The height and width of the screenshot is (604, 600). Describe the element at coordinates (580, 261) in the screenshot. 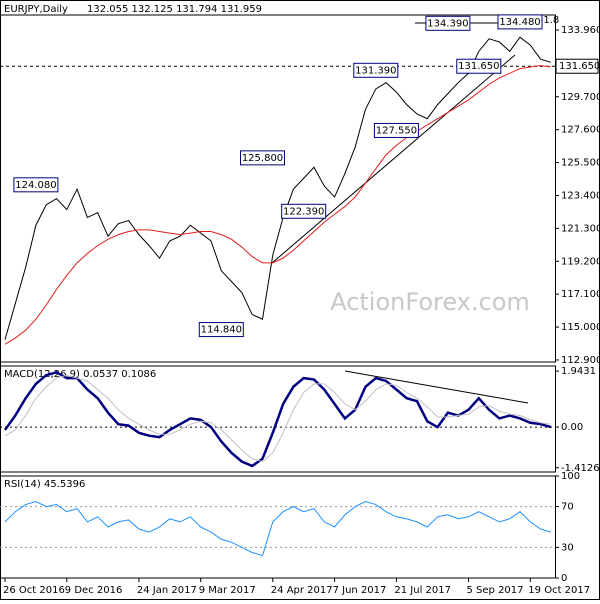

I see `y-tick-label: 119.200` at that location.